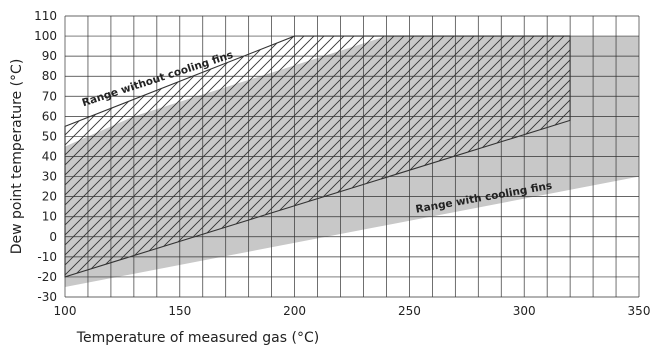  I want to click on y-tick-label: 100, so click(45, 36).